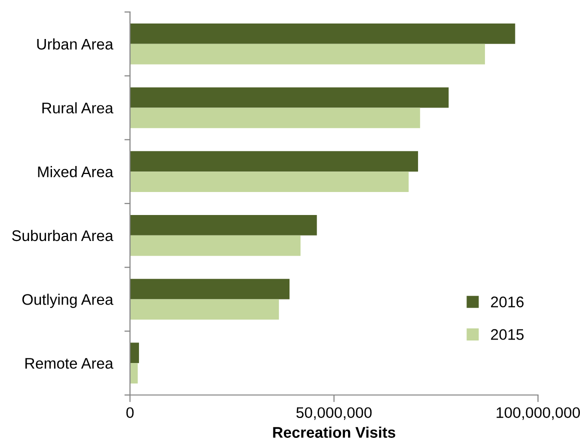 This screenshot has height=438, width=580. What do you see at coordinates (69, 363) in the screenshot?
I see `y-tick-label: Remote Area` at bounding box center [69, 363].